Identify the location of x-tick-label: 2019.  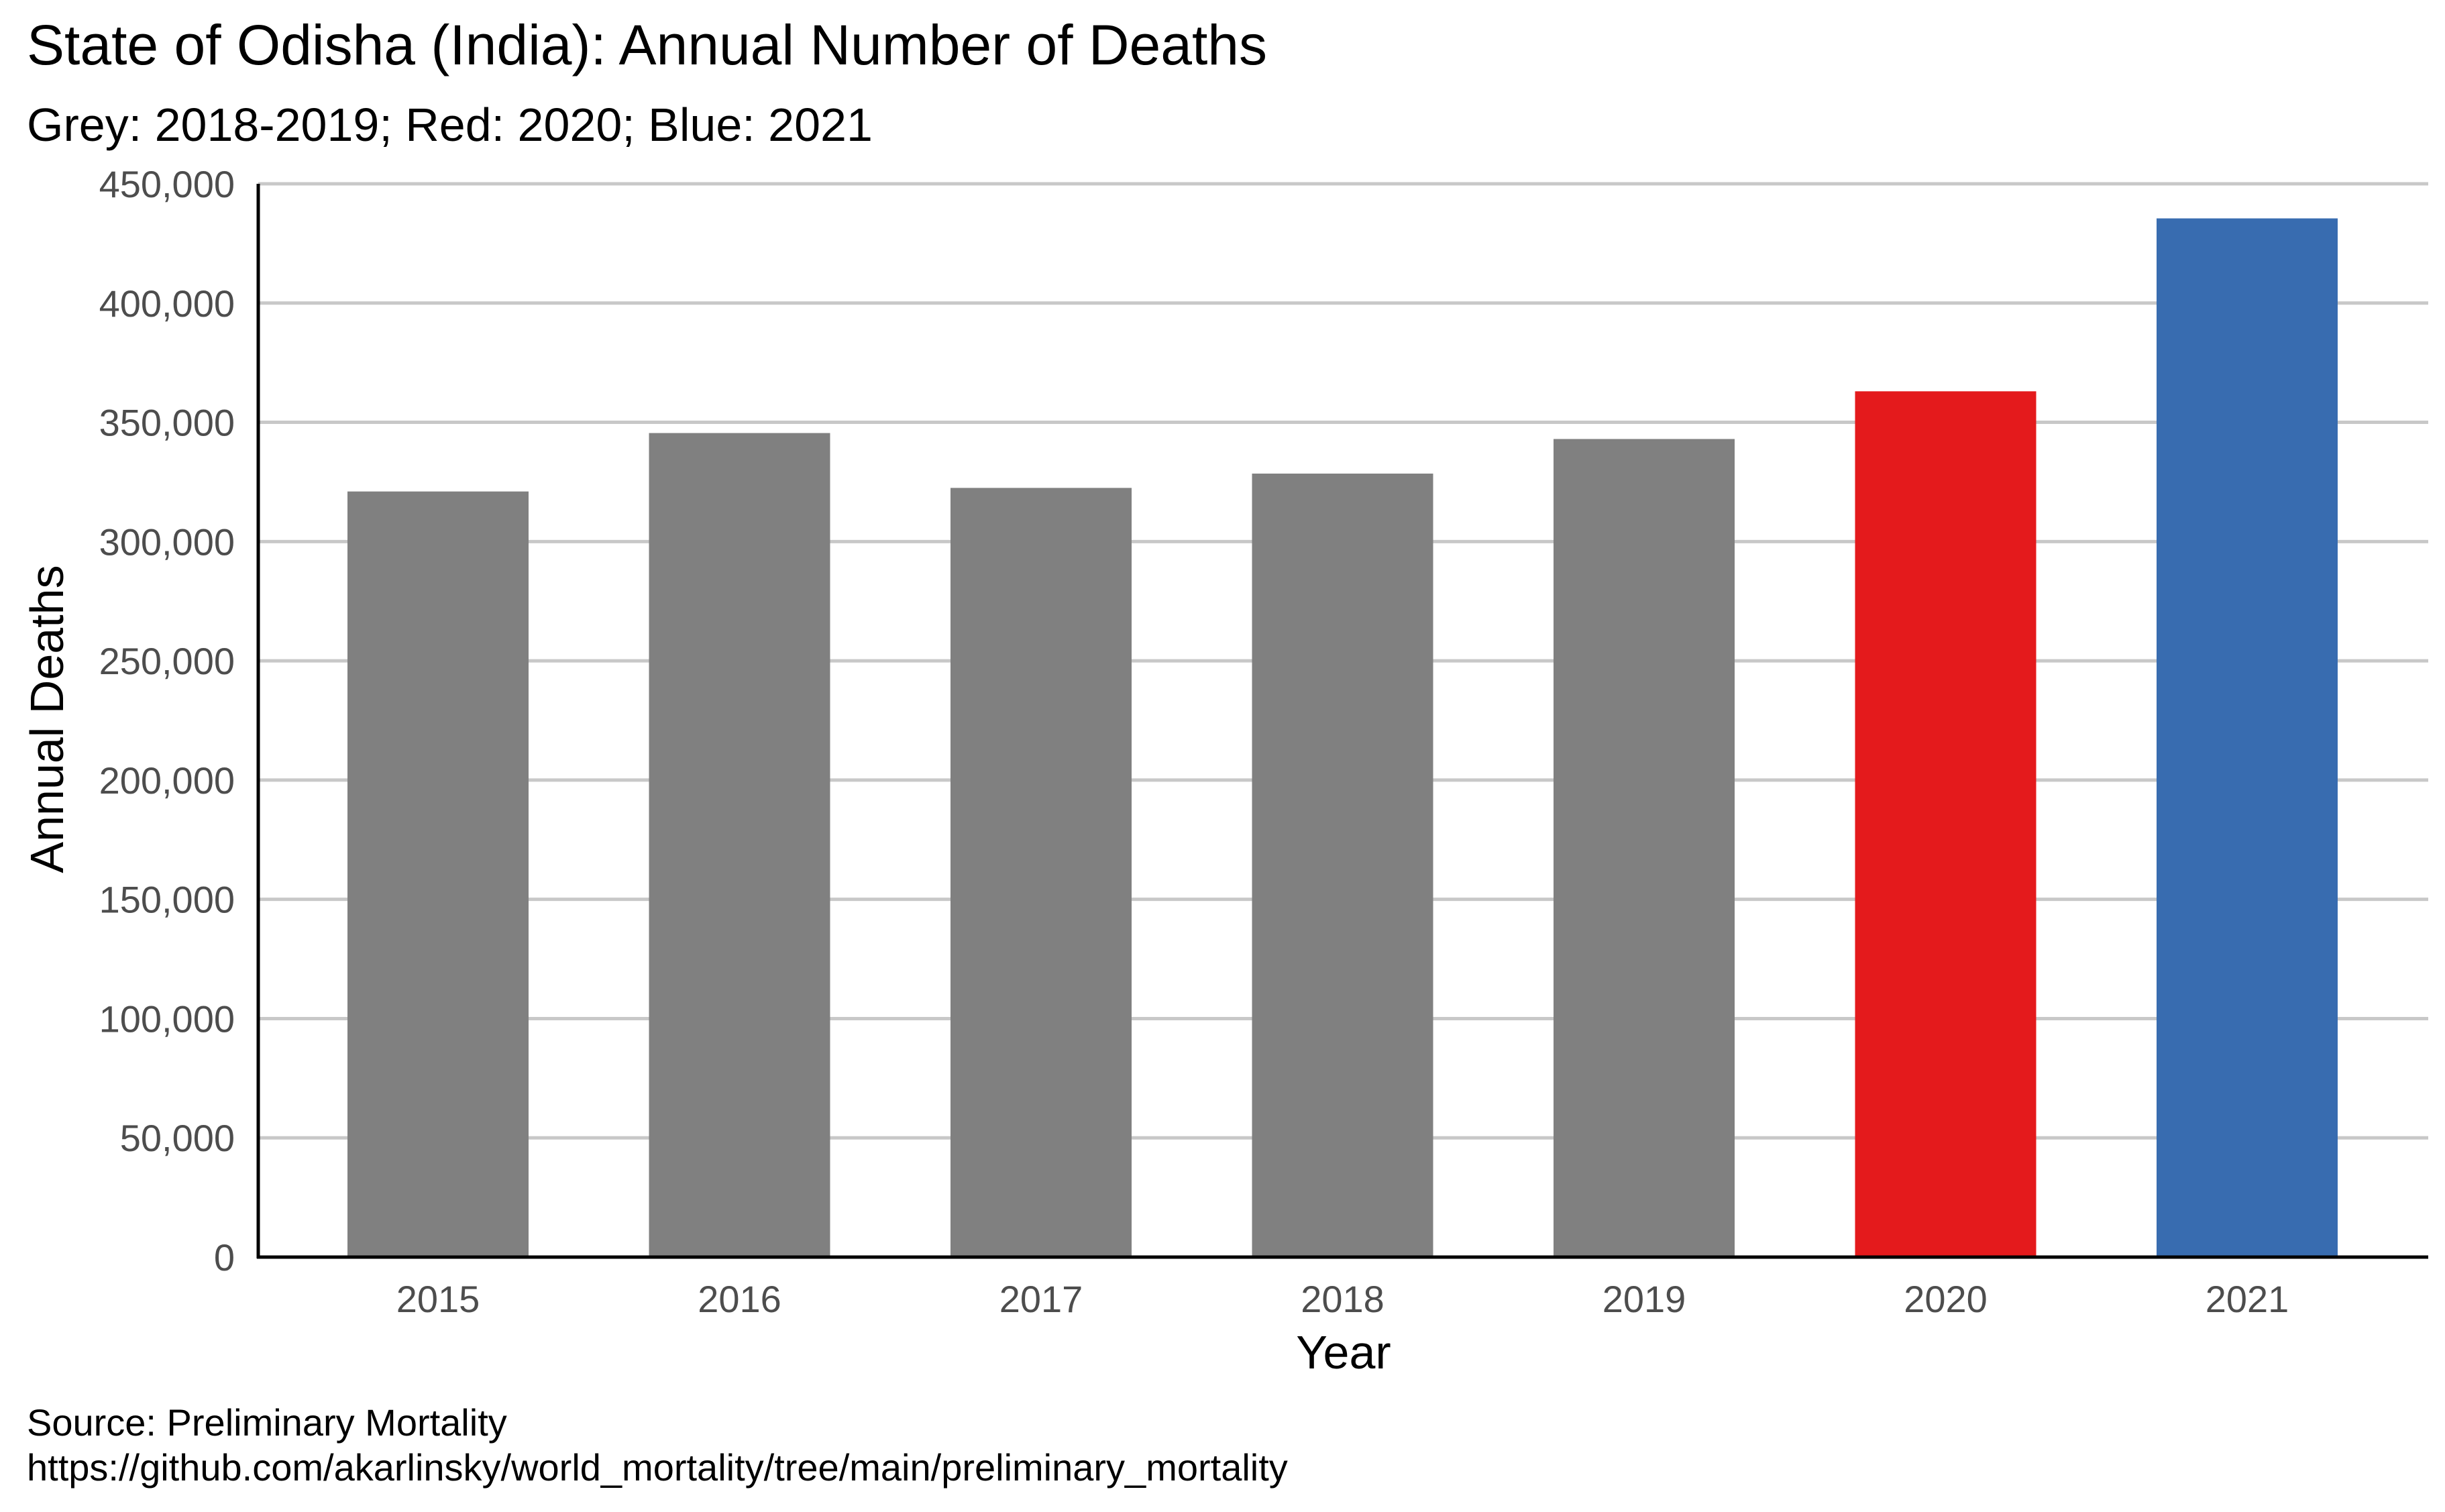
(1644, 1299).